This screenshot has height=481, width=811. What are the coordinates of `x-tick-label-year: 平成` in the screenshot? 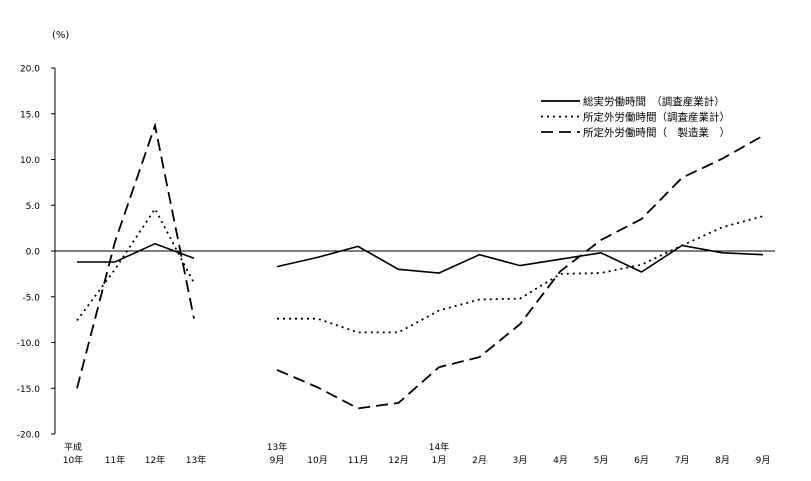 It's located at (73, 447).